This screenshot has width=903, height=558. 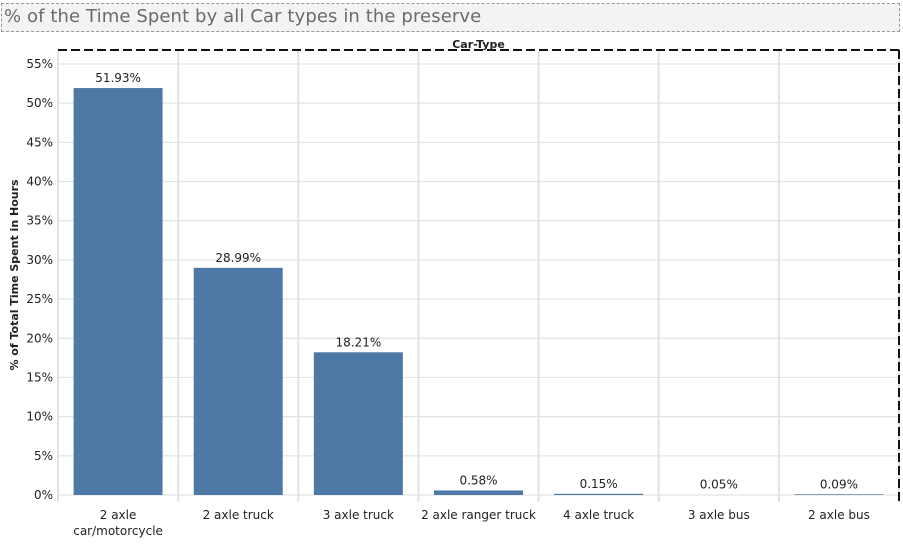 I want to click on category-label: 4 axle truck, so click(x=598, y=515).